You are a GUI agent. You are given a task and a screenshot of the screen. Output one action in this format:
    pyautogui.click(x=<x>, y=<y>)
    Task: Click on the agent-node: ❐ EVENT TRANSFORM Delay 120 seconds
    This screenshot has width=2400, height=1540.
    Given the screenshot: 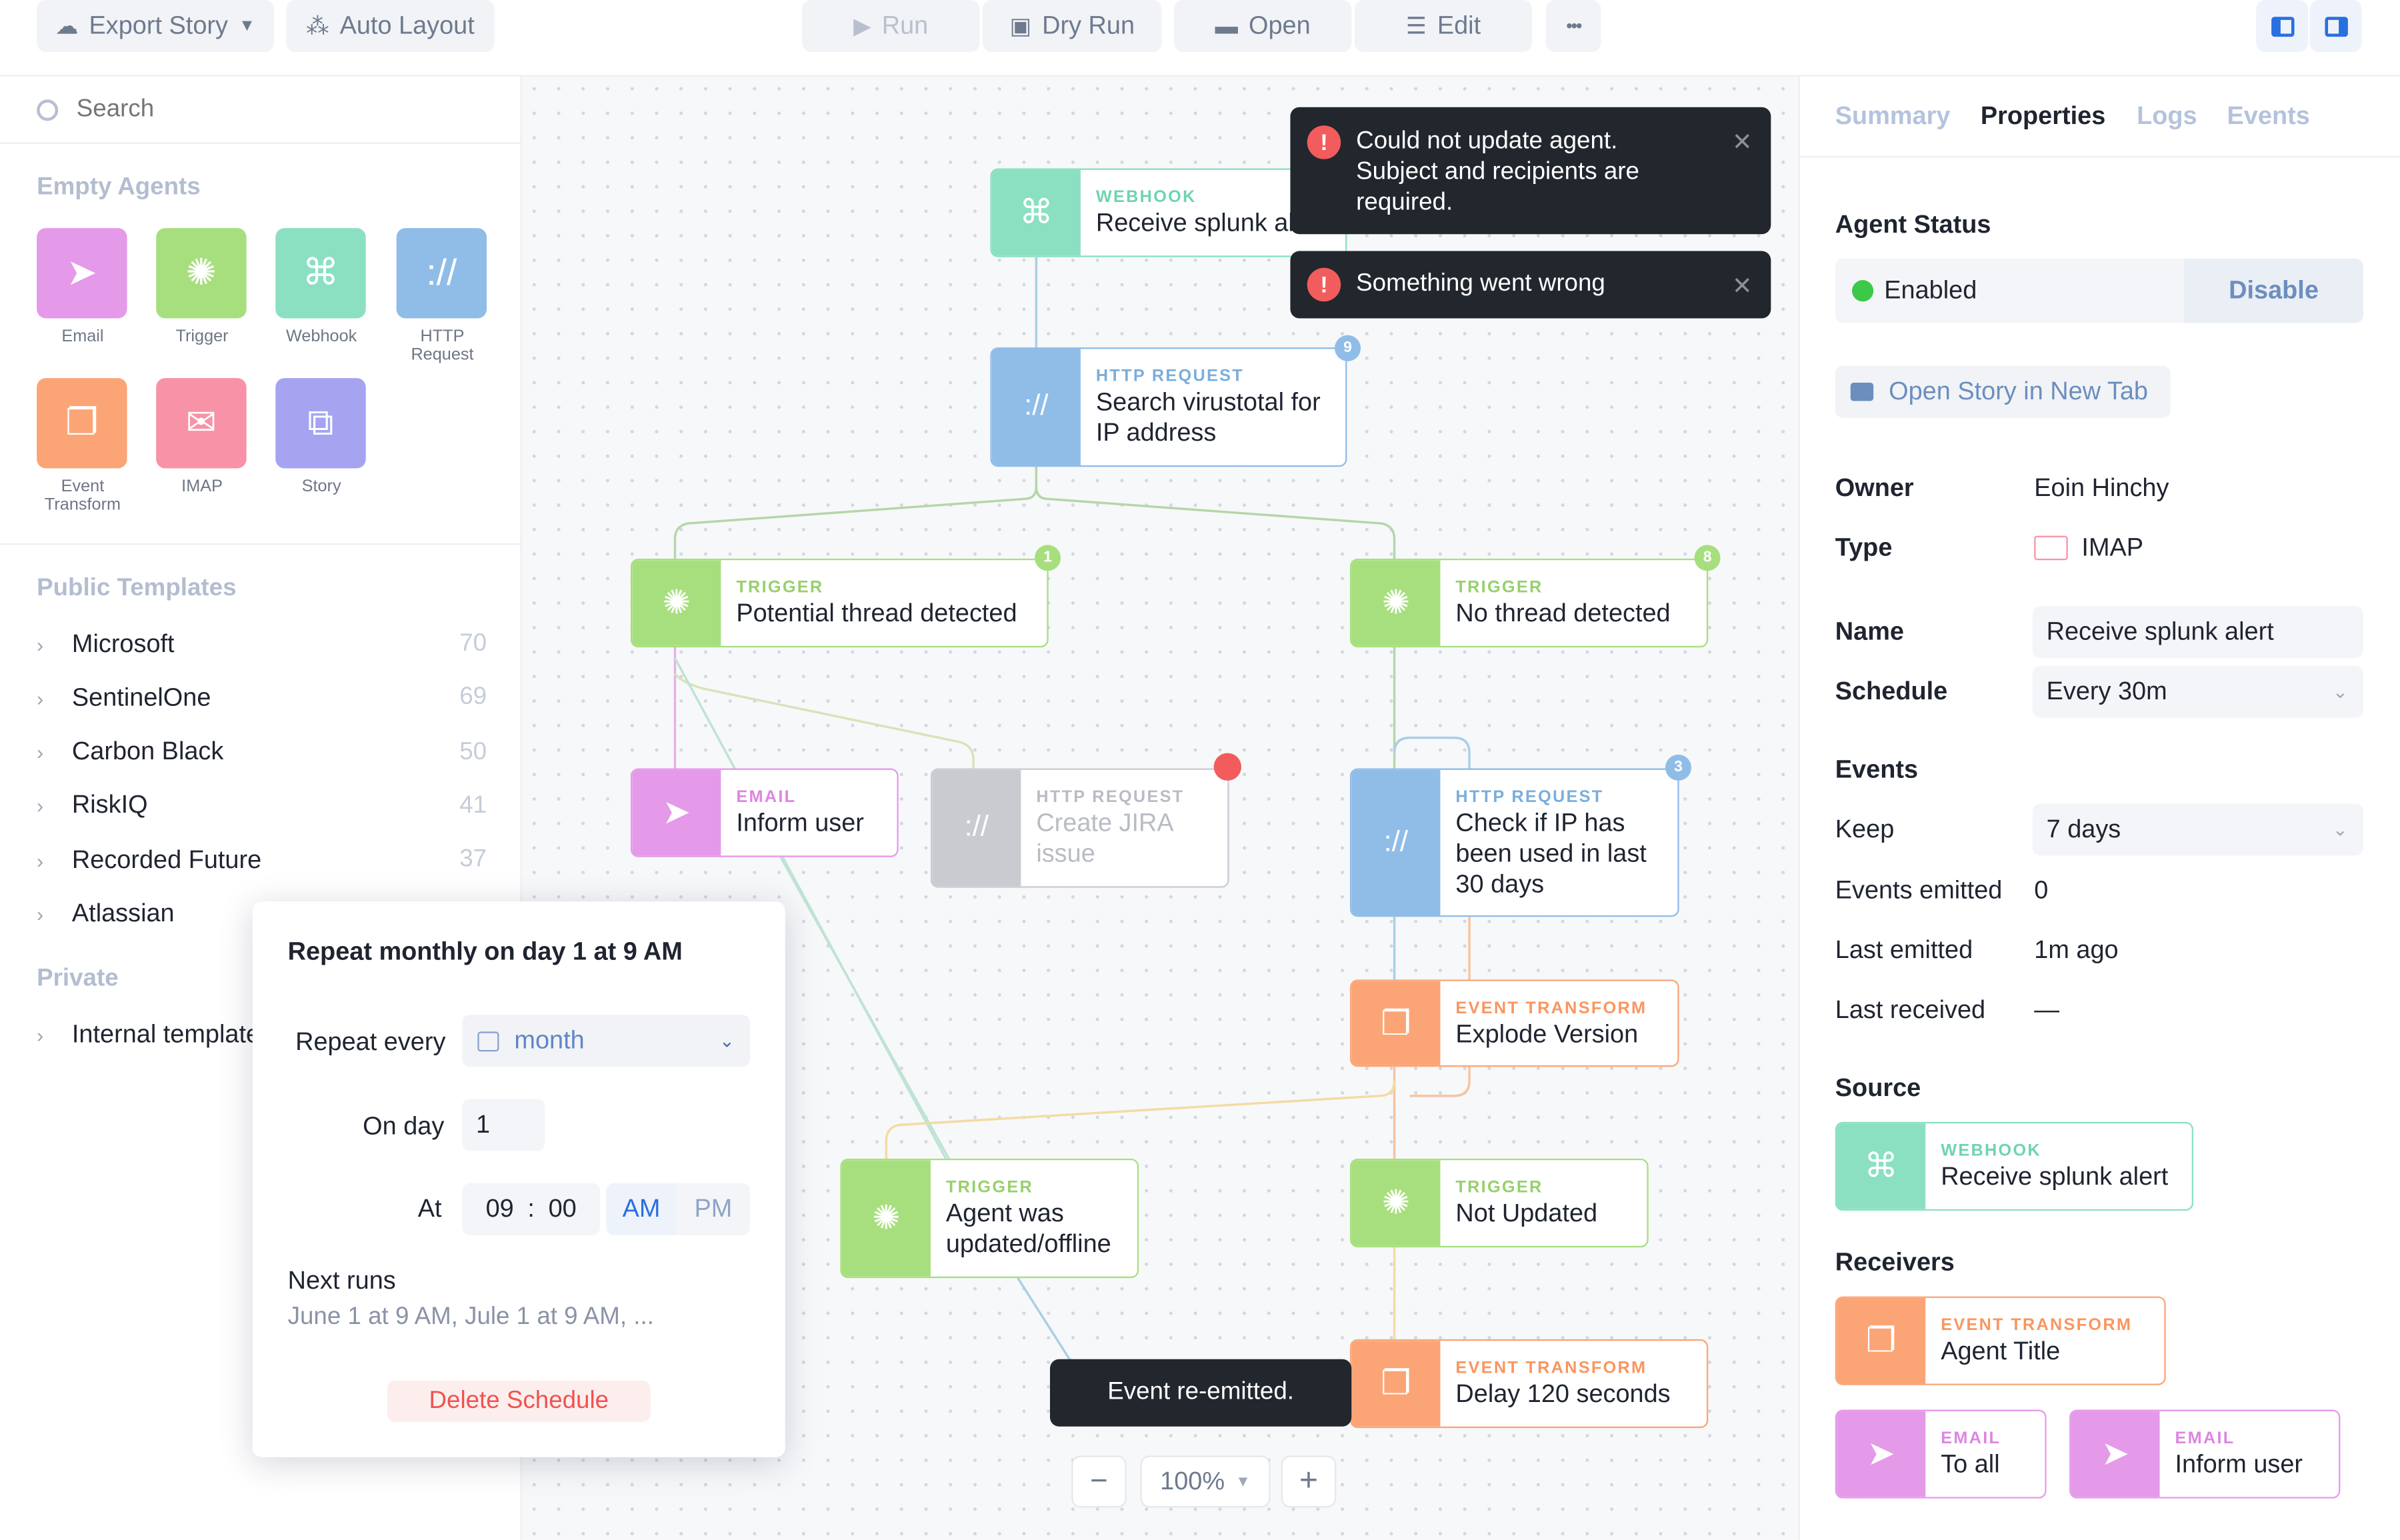 What is the action you would take?
    pyautogui.click(x=1529, y=1384)
    